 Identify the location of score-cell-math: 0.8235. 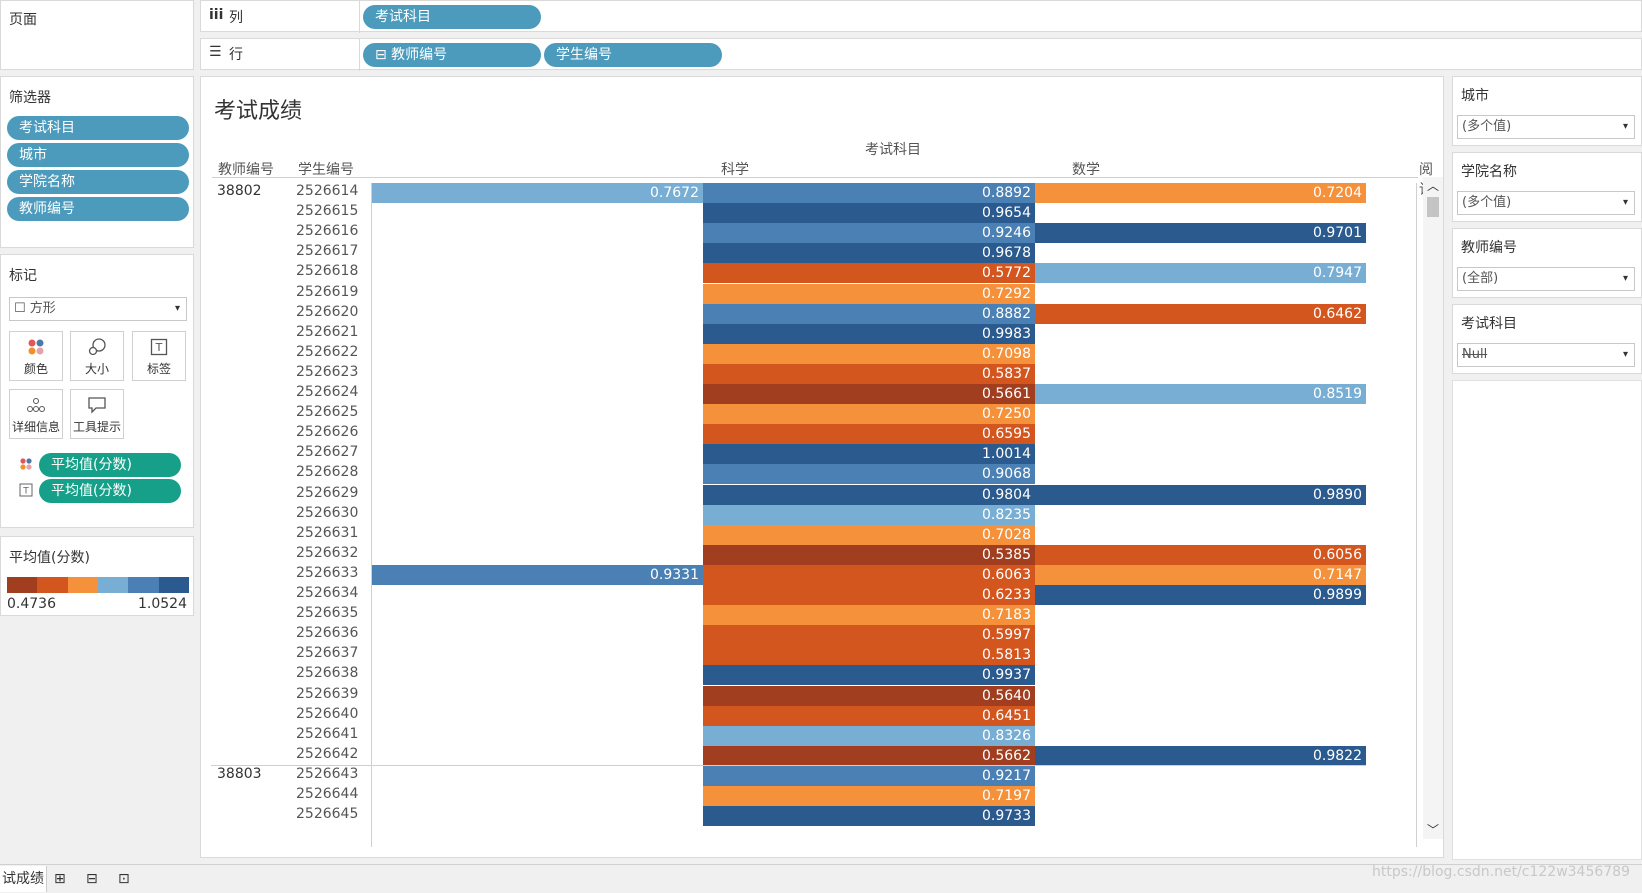
(869, 515).